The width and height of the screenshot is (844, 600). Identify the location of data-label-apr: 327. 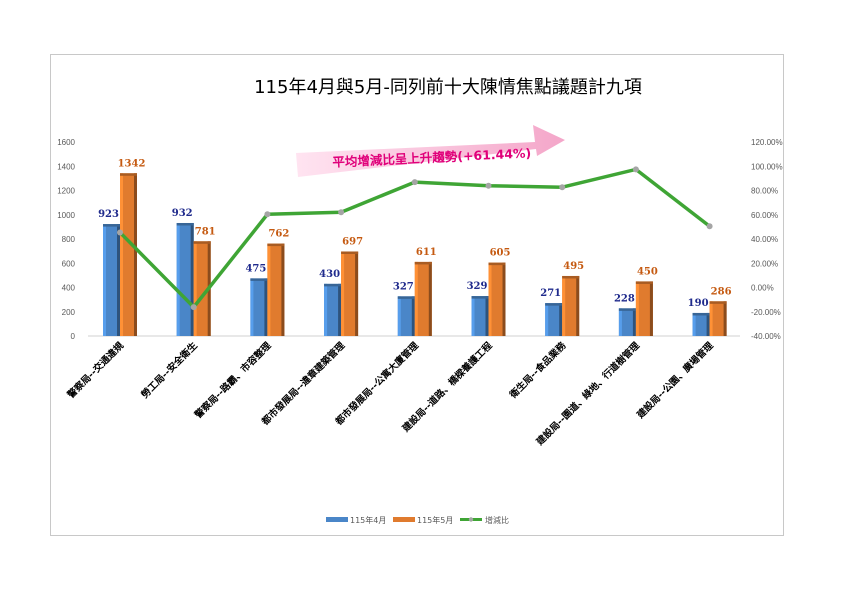
(403, 286).